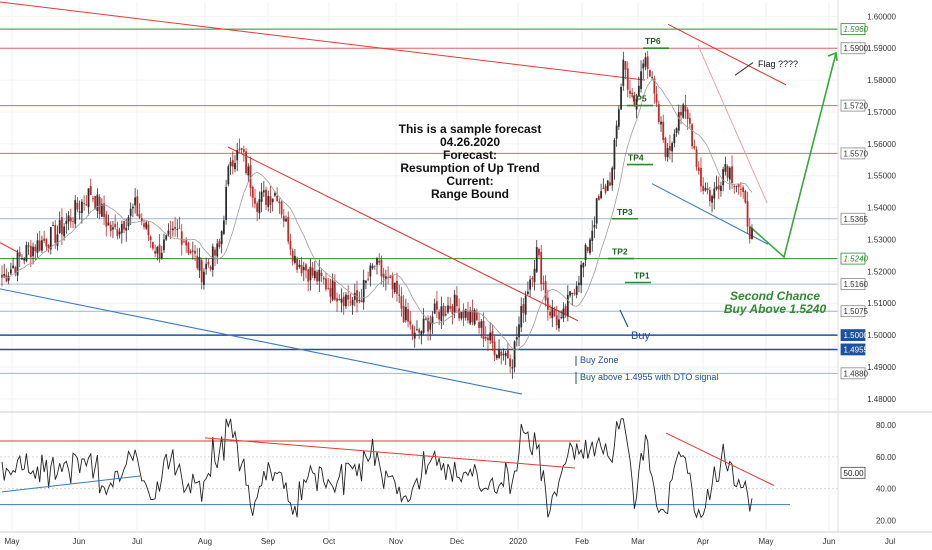 This screenshot has height=550, width=932. Describe the element at coordinates (518, 541) in the screenshot. I see `x-tick-label: 2020` at that location.